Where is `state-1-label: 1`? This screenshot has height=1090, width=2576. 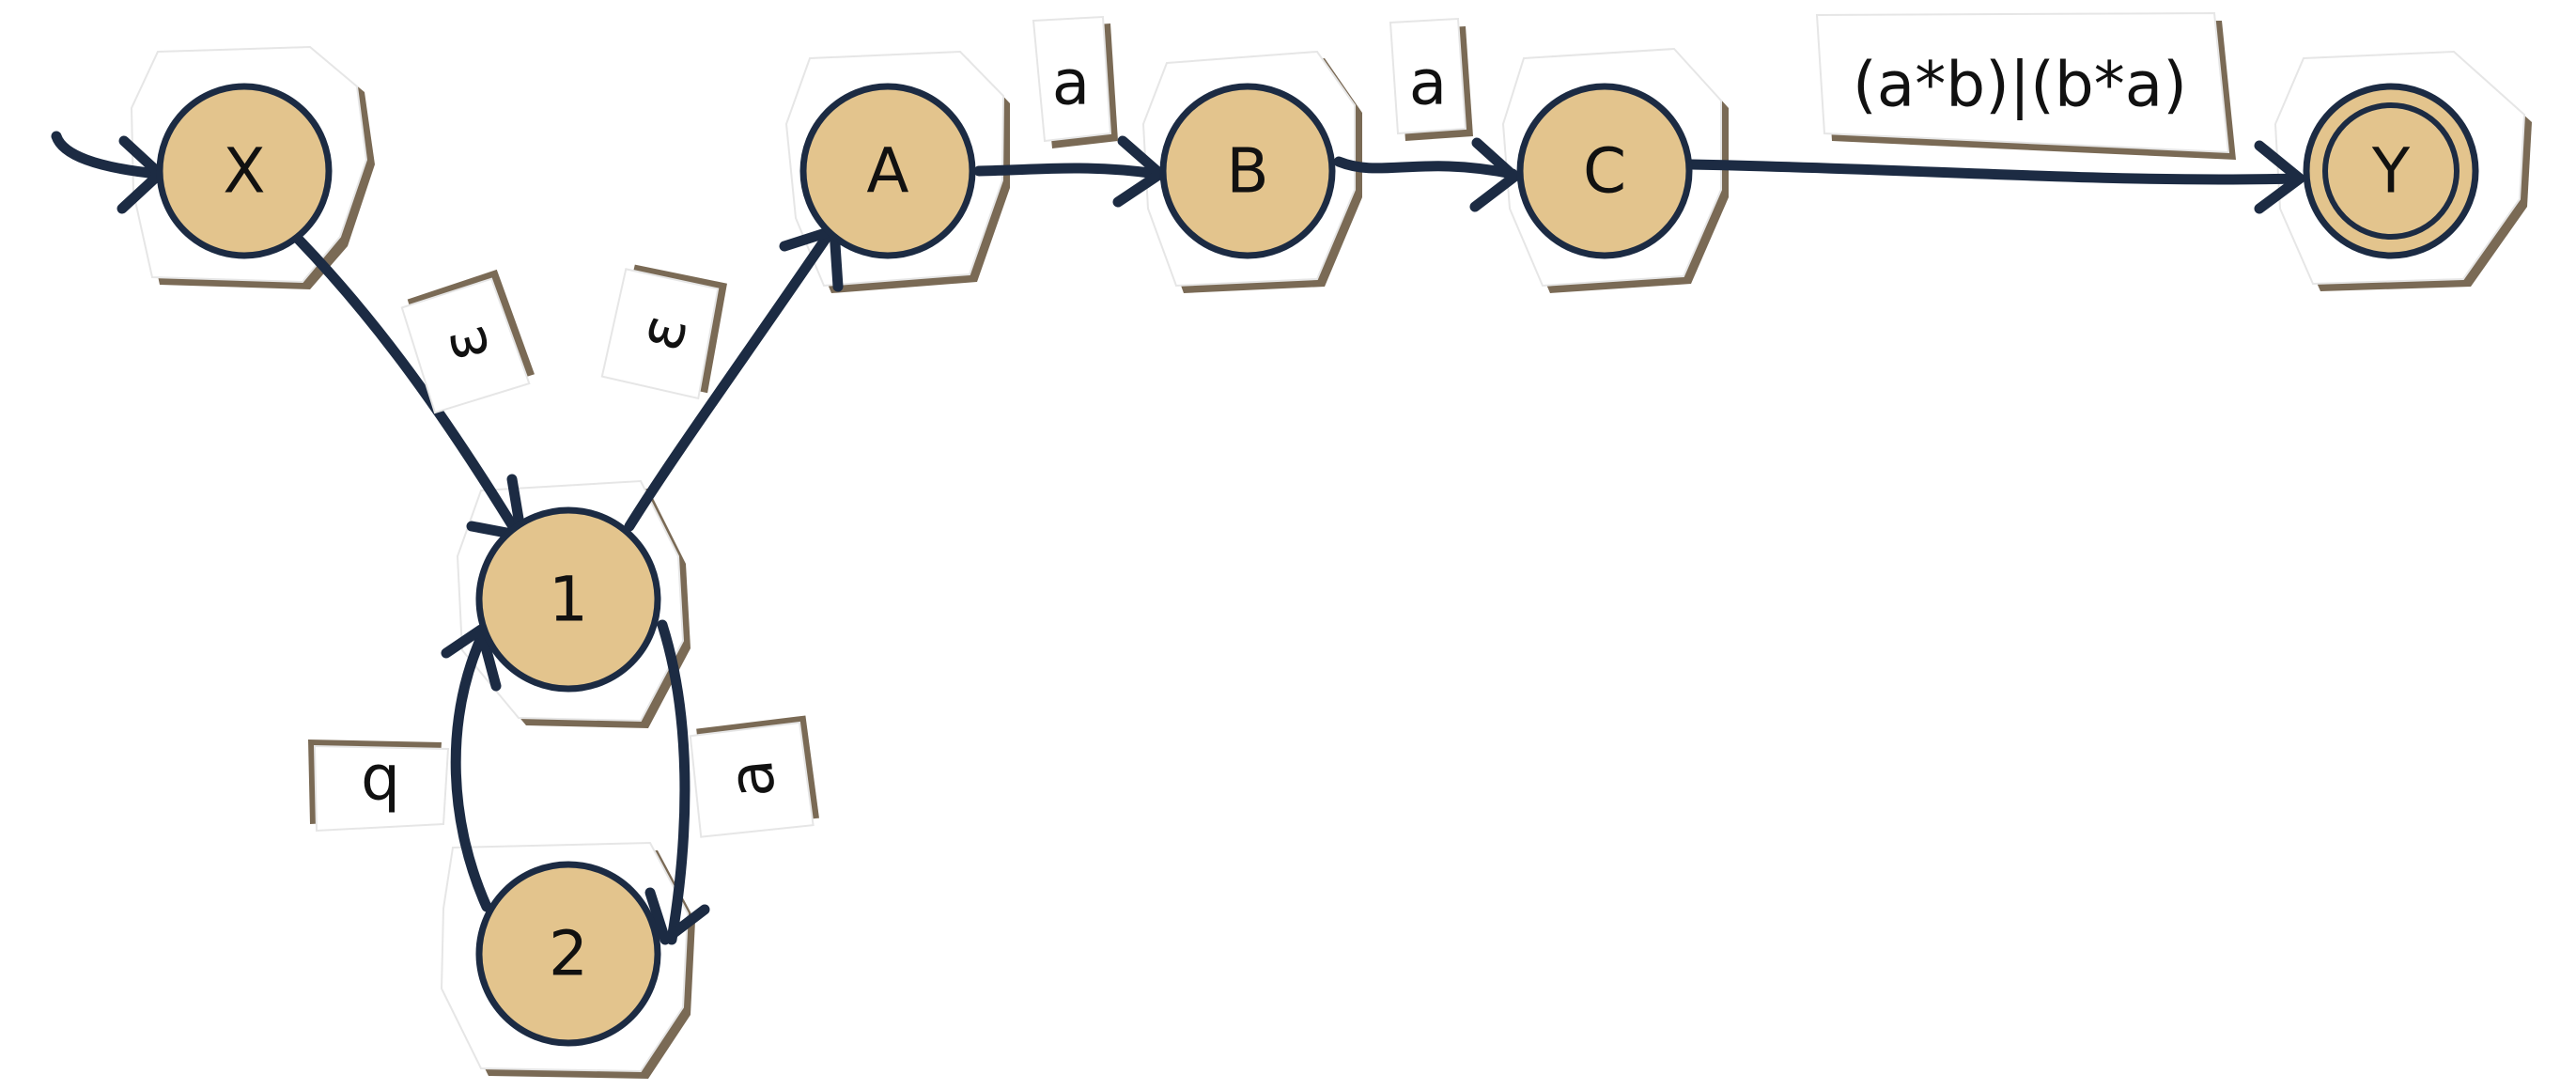 state-1-label: 1 is located at coordinates (568, 600).